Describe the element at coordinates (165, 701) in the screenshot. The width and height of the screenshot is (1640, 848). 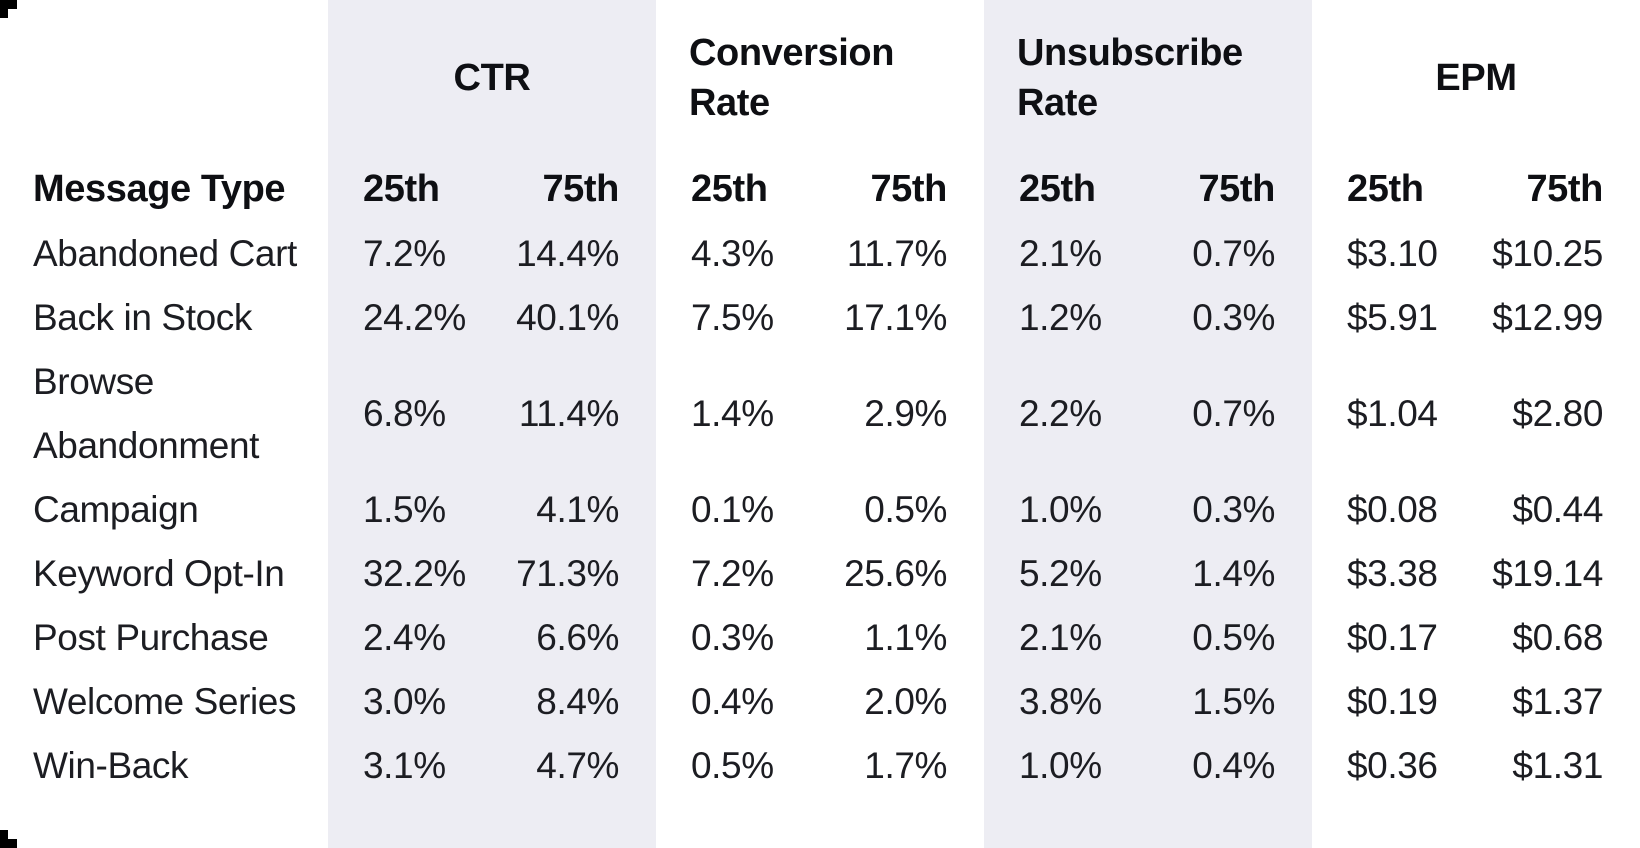
I see `row-label: Welcome Series` at that location.